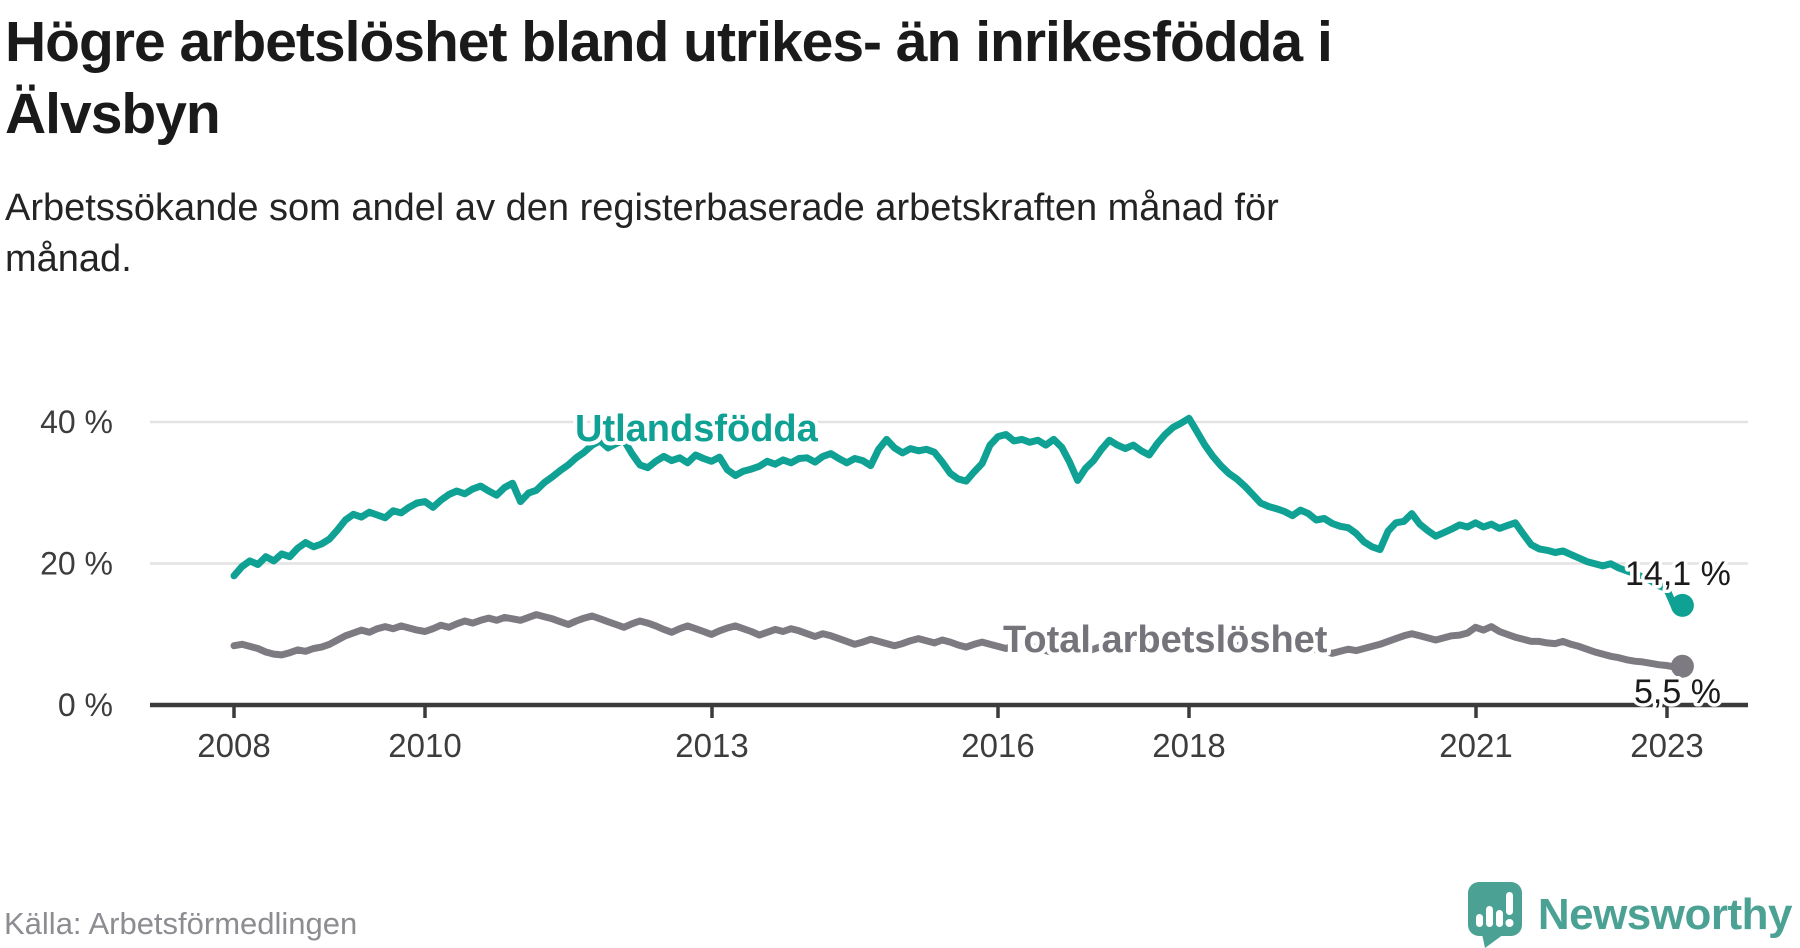  What do you see at coordinates (1677, 692) in the screenshot?
I see `end-value-label-total: 5,5 %` at bounding box center [1677, 692].